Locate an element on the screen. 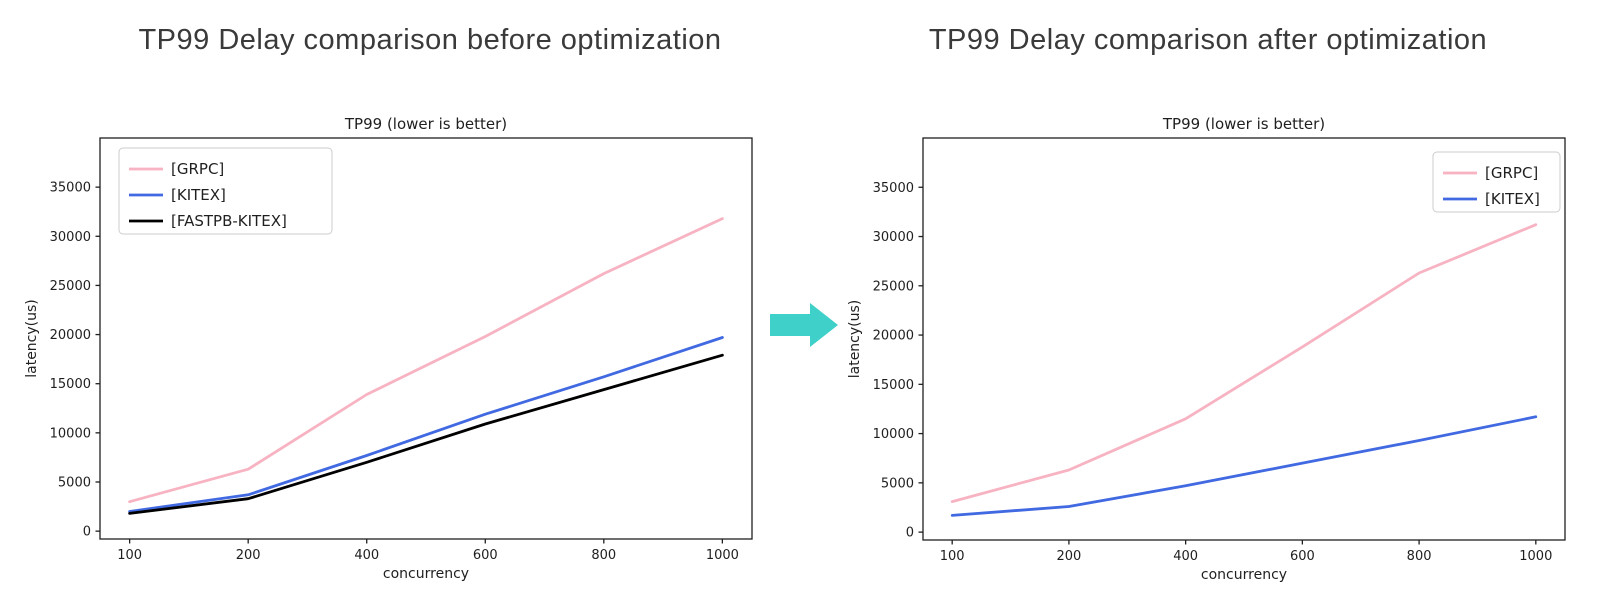 This screenshot has width=1610, height=614. right-arrow-icon is located at coordinates (804, 325).